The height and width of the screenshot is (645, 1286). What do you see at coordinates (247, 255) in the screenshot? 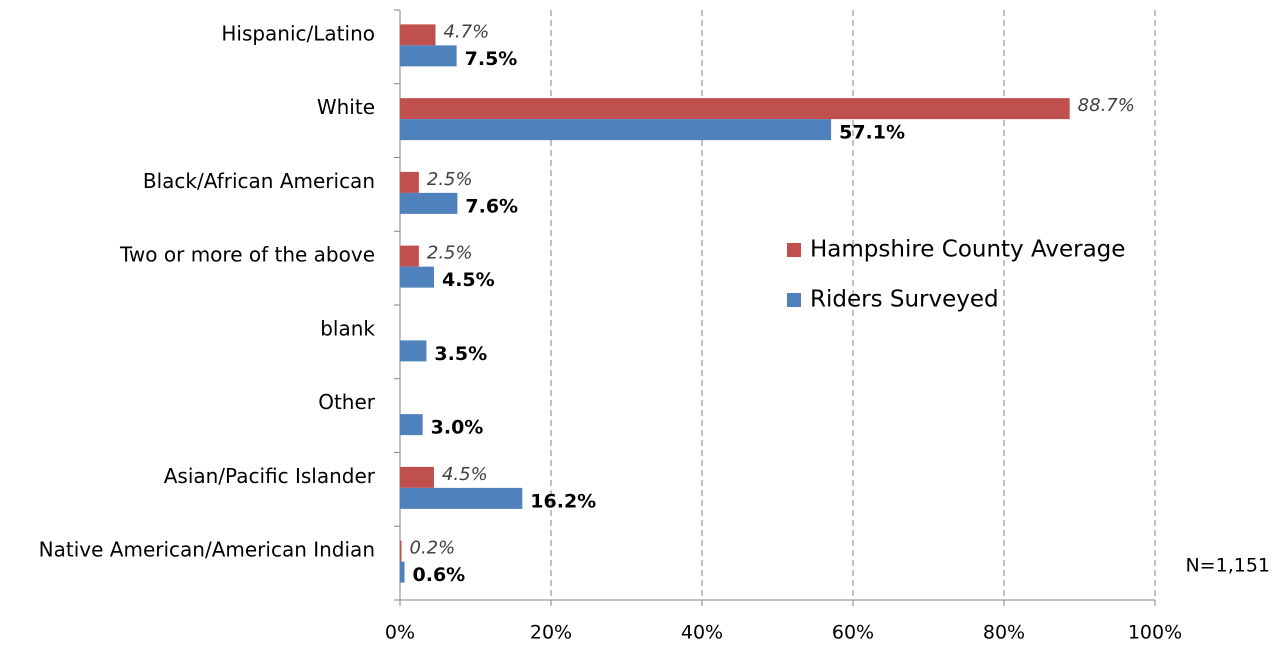
I see `y-tick-label: Two or more of the above` at bounding box center [247, 255].